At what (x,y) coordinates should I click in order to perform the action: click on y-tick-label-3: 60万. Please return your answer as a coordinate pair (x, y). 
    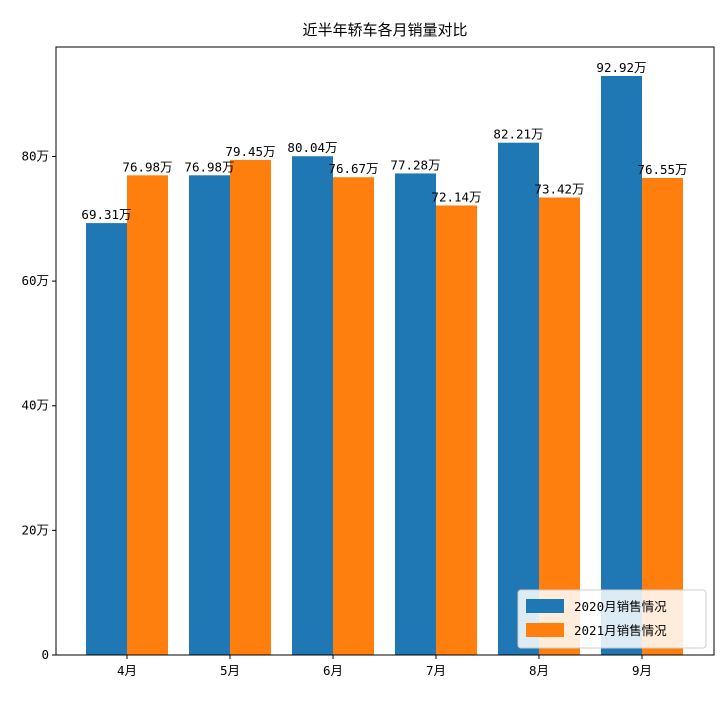
    Looking at the image, I should click on (35, 280).